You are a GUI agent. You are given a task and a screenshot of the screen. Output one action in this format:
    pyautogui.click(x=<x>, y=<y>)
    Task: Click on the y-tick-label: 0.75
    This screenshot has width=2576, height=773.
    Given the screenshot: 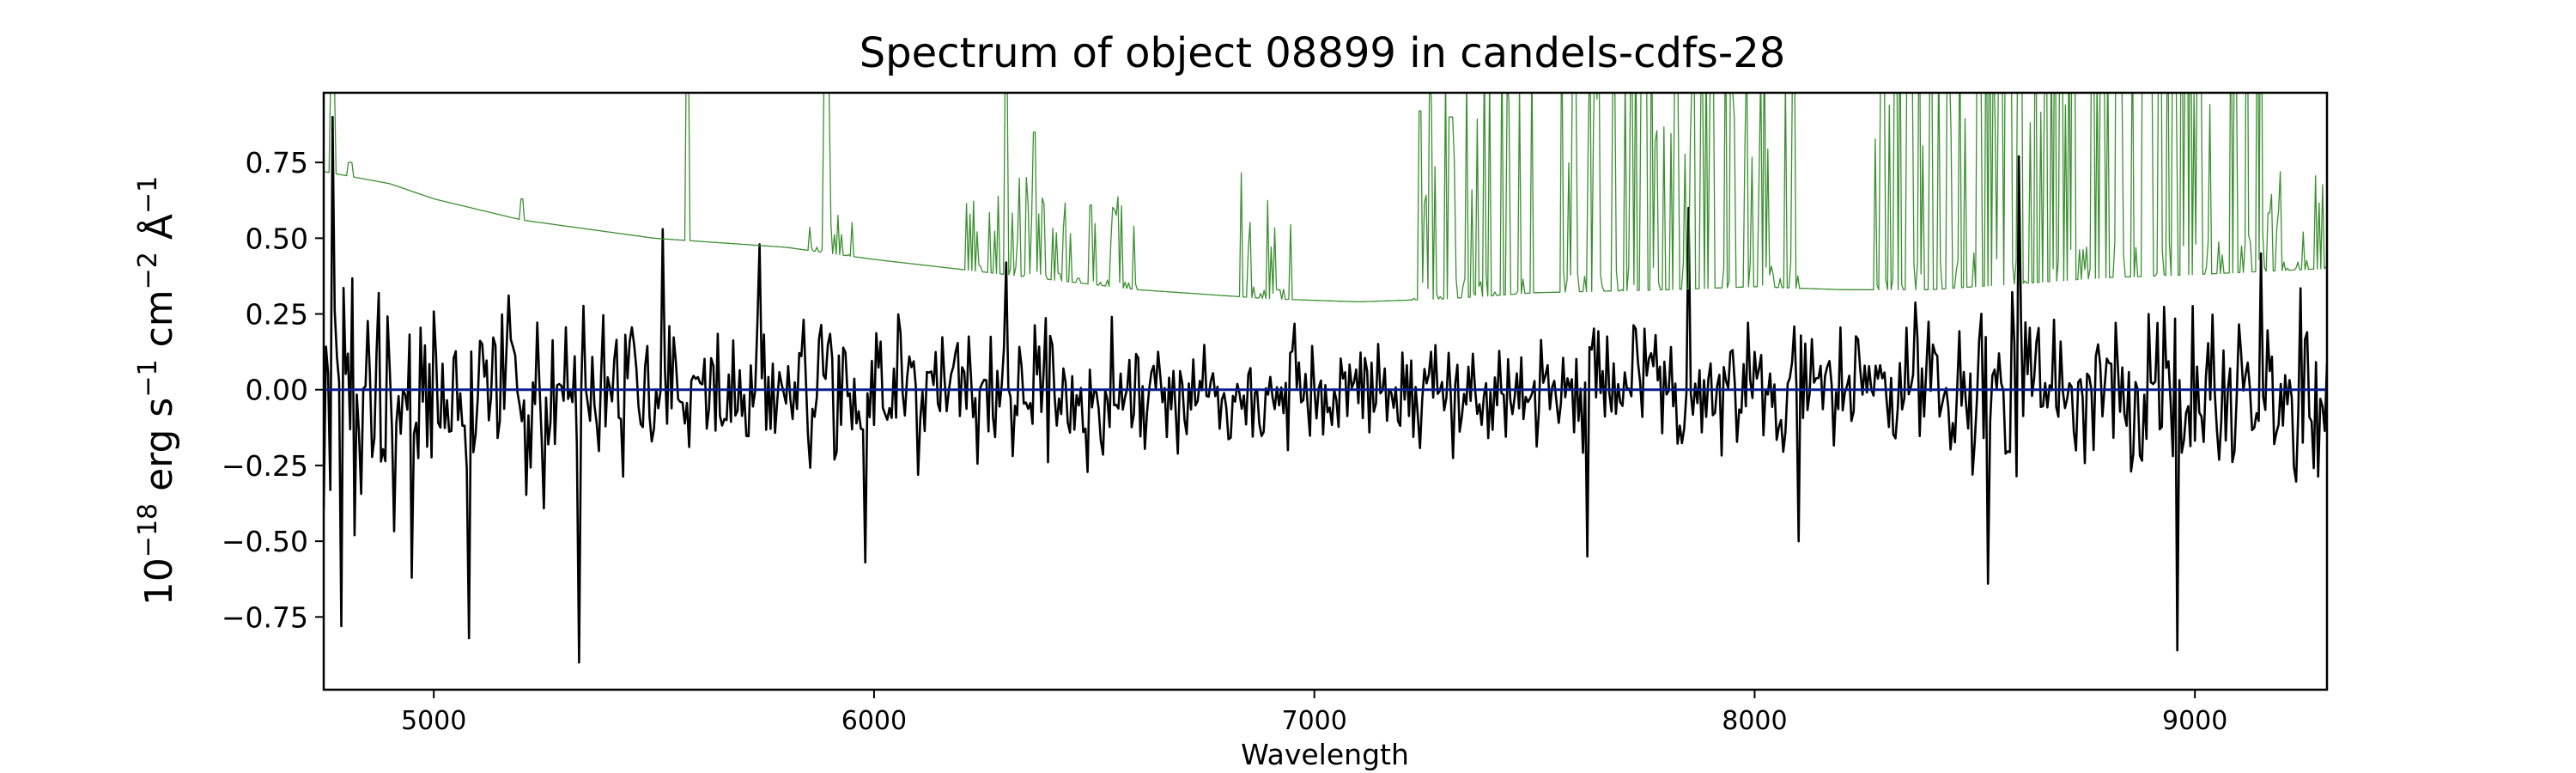 What is the action you would take?
    pyautogui.click(x=277, y=163)
    